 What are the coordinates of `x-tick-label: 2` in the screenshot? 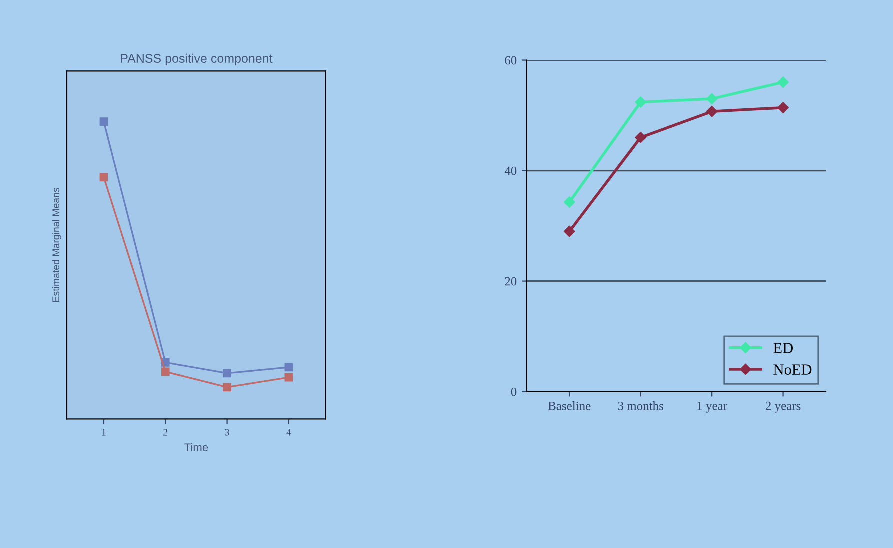 It's located at (166, 432).